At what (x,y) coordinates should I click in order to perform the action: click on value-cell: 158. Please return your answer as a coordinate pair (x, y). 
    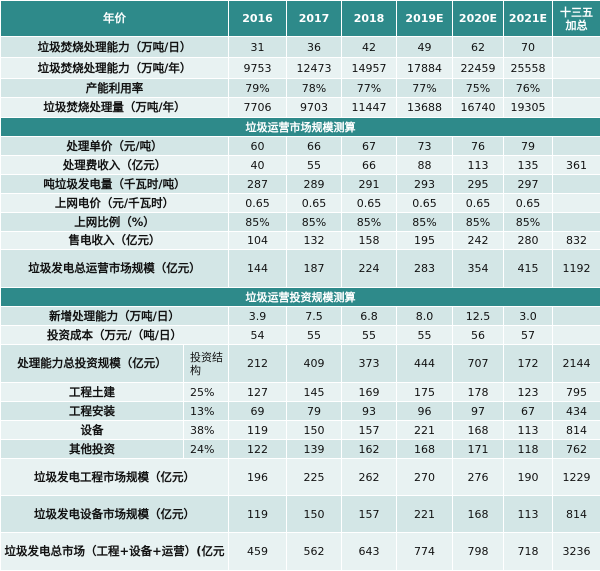
    Looking at the image, I should click on (369, 241).